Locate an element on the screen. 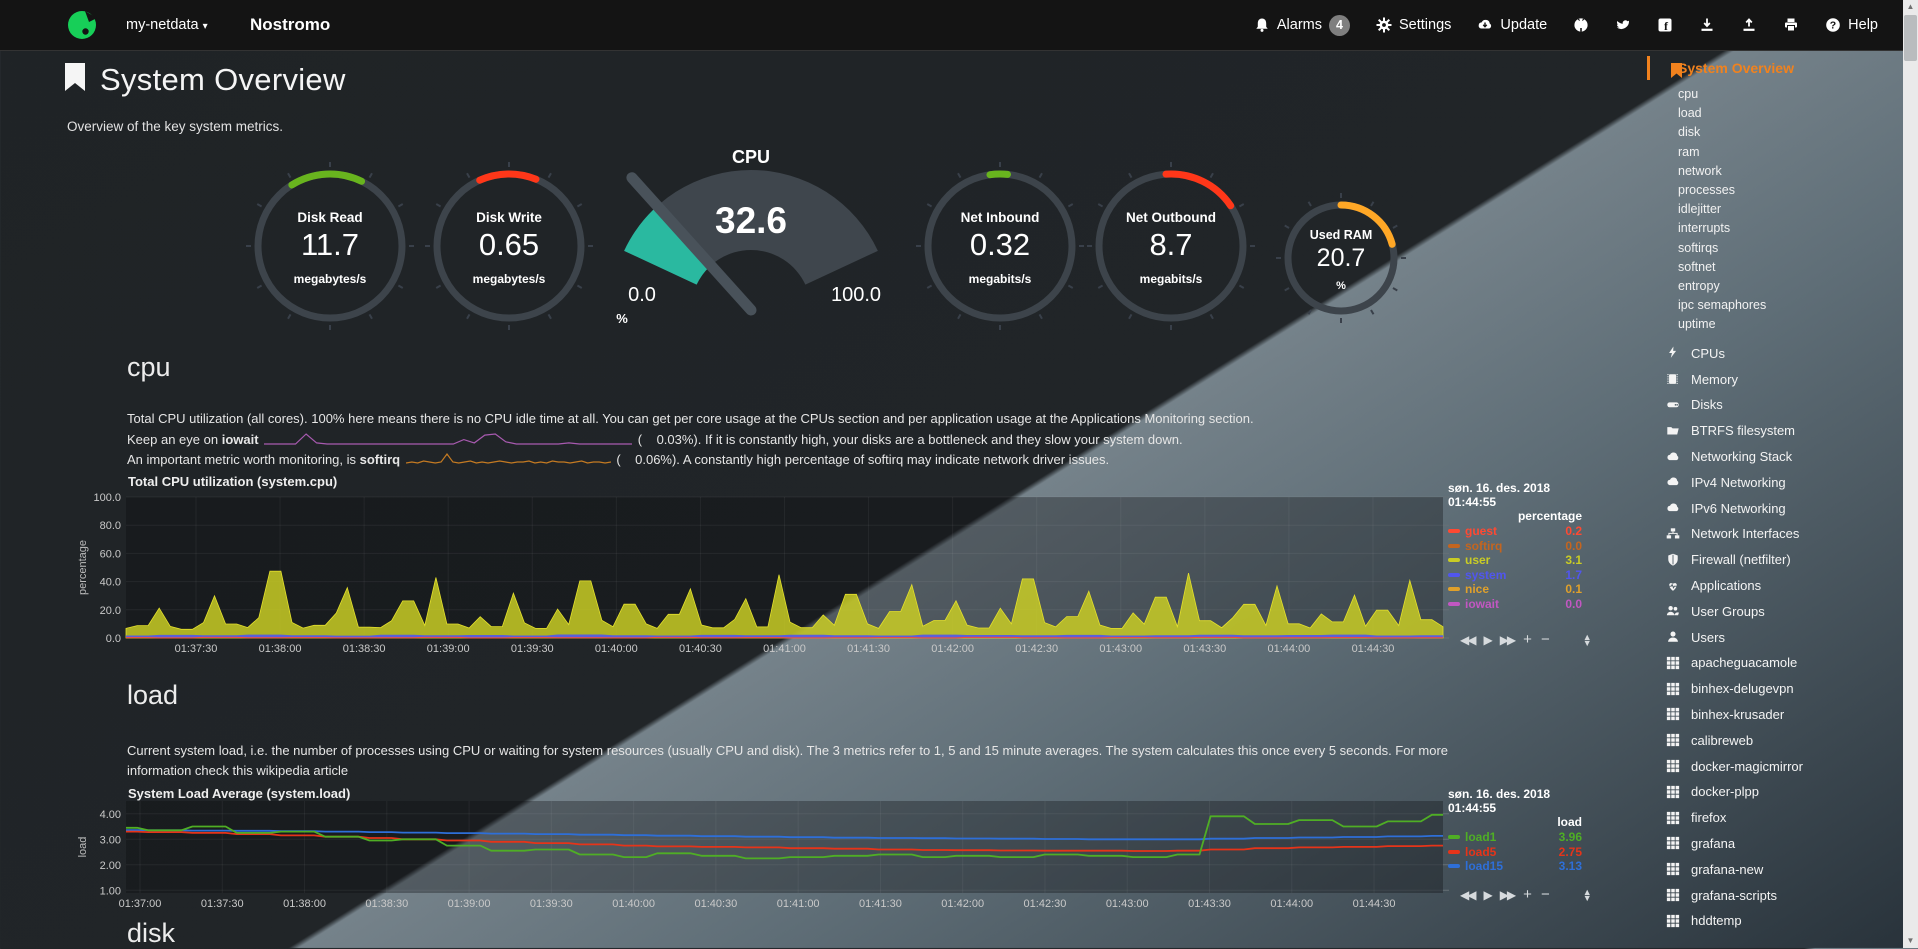 The width and height of the screenshot is (1918, 949). legend-row-user: user 3.1 is located at coordinates (1518, 560).